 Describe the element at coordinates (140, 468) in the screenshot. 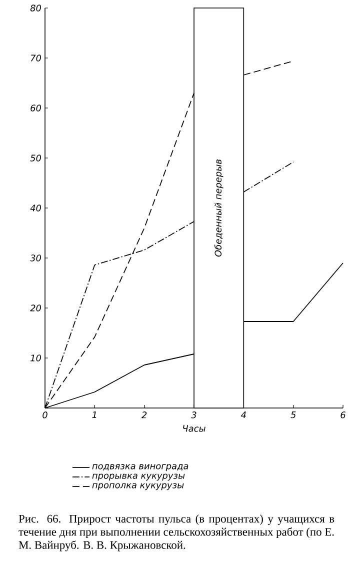

I see `legend-label: подвязка винограда` at that location.